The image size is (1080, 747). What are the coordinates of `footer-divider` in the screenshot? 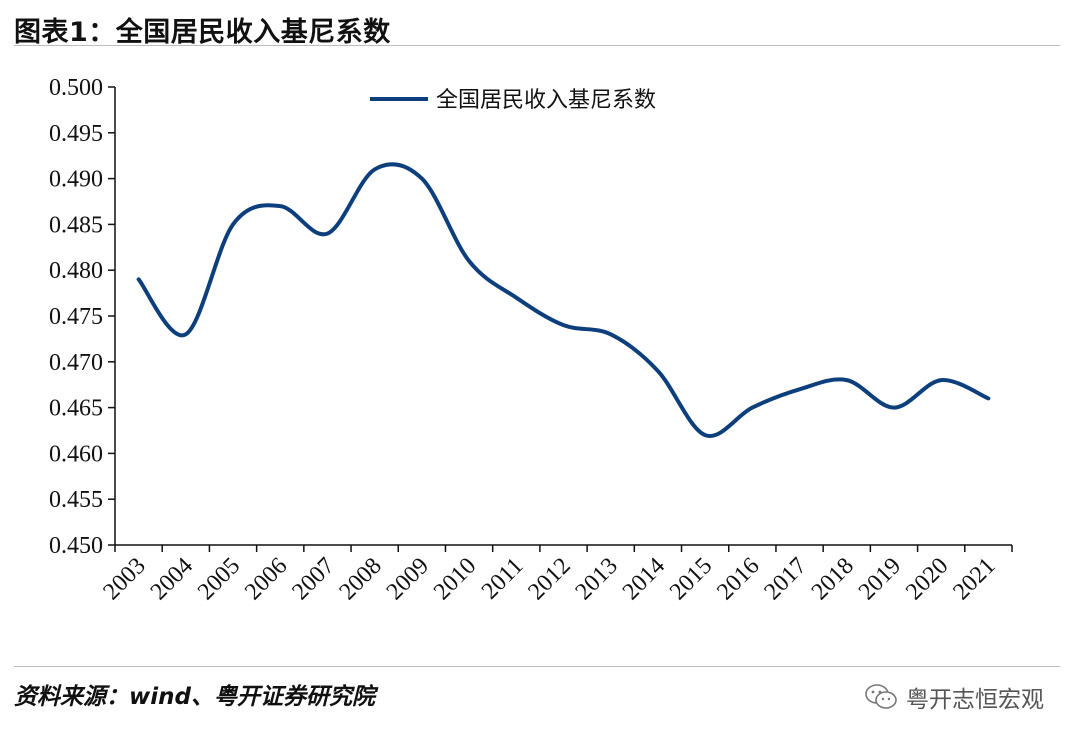 It's located at (537, 666).